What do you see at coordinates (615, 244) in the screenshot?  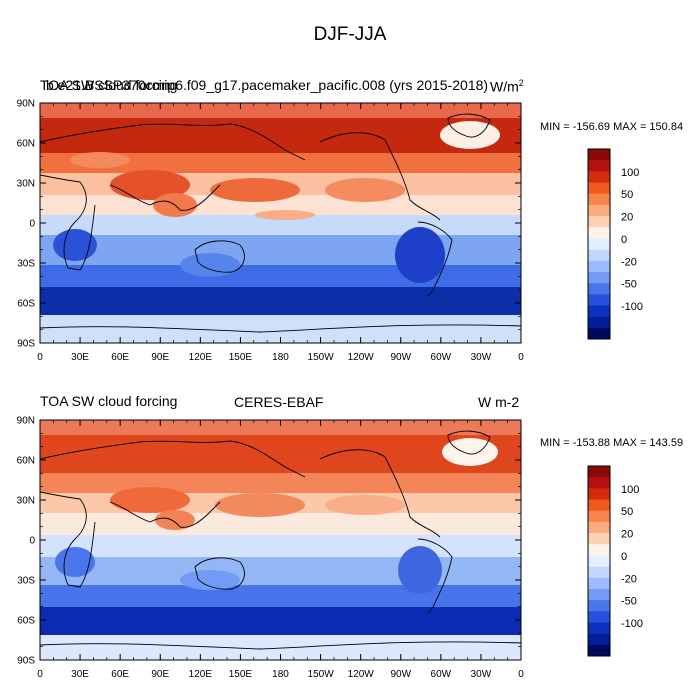 I see `panel1-colorbar: 100 50 20 0 -20 -50 -100` at bounding box center [615, 244].